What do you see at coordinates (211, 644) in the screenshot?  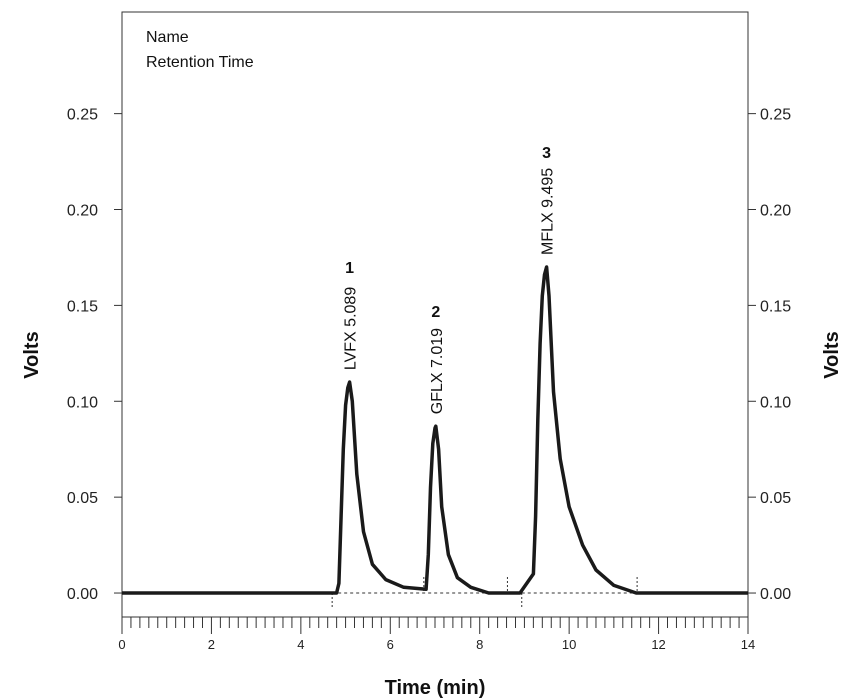 I see `x-tick-label: 2` at bounding box center [211, 644].